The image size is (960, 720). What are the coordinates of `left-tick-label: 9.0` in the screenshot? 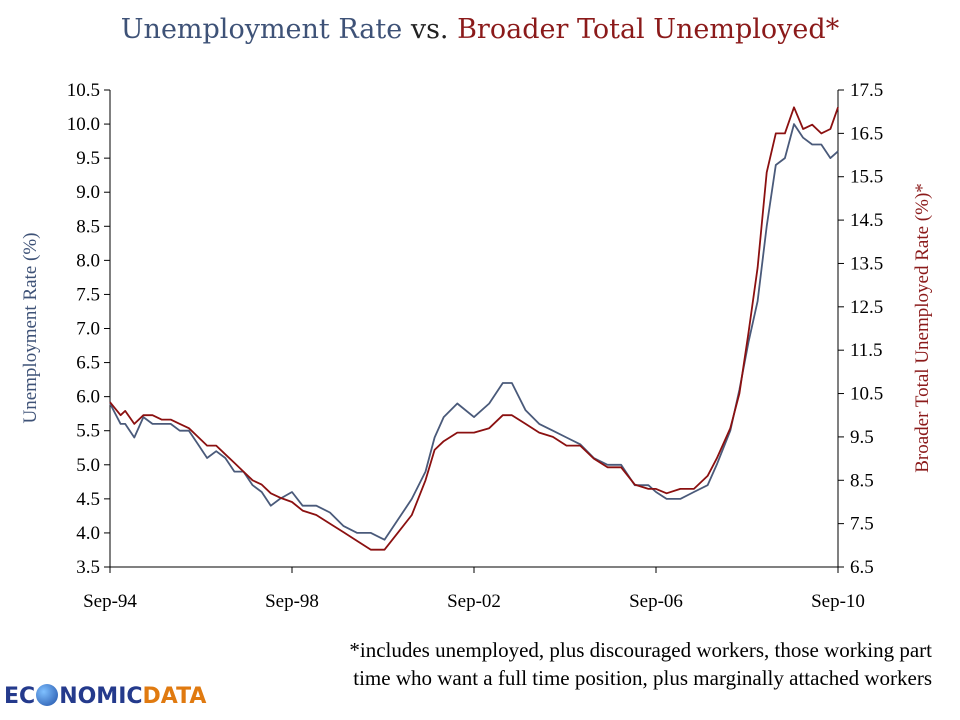 It's located at (88, 192).